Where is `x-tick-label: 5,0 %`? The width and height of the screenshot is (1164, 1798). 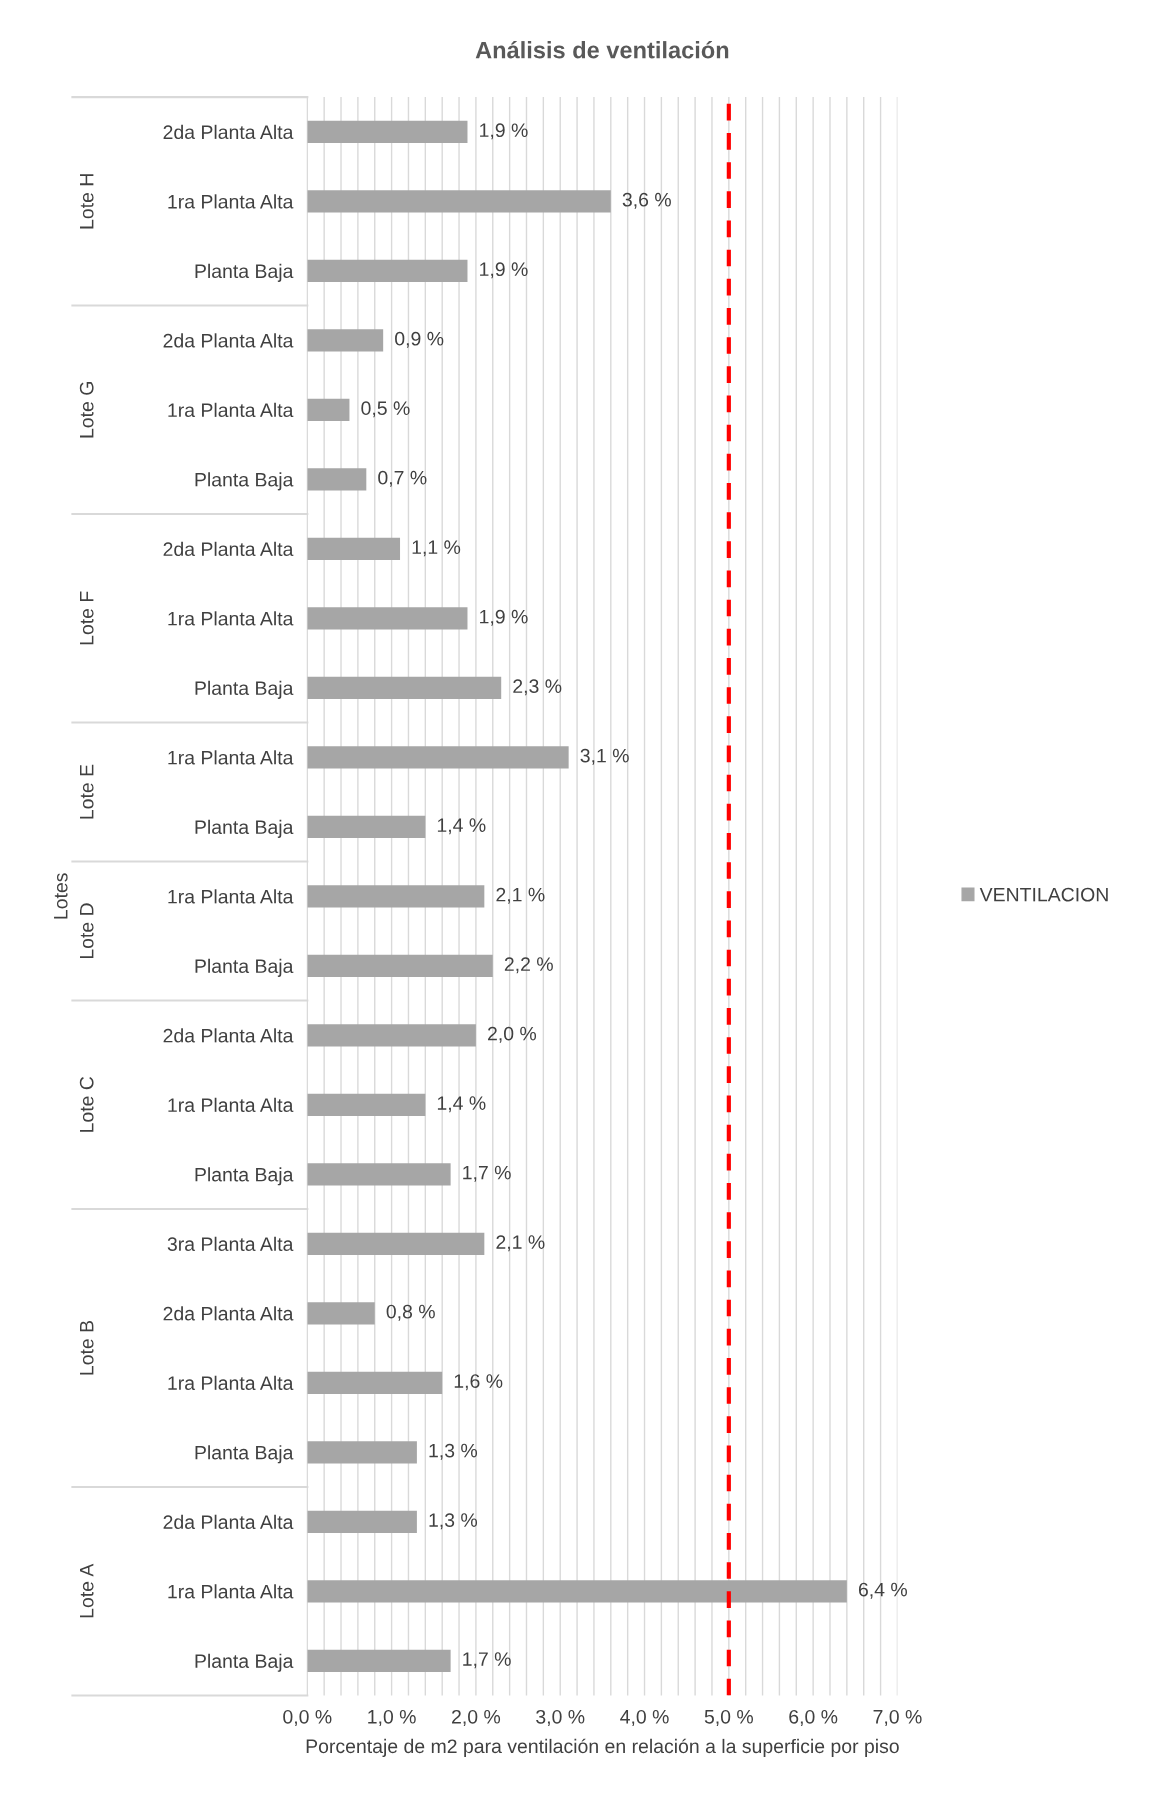 x-tick-label: 5,0 % is located at coordinates (728, 1717).